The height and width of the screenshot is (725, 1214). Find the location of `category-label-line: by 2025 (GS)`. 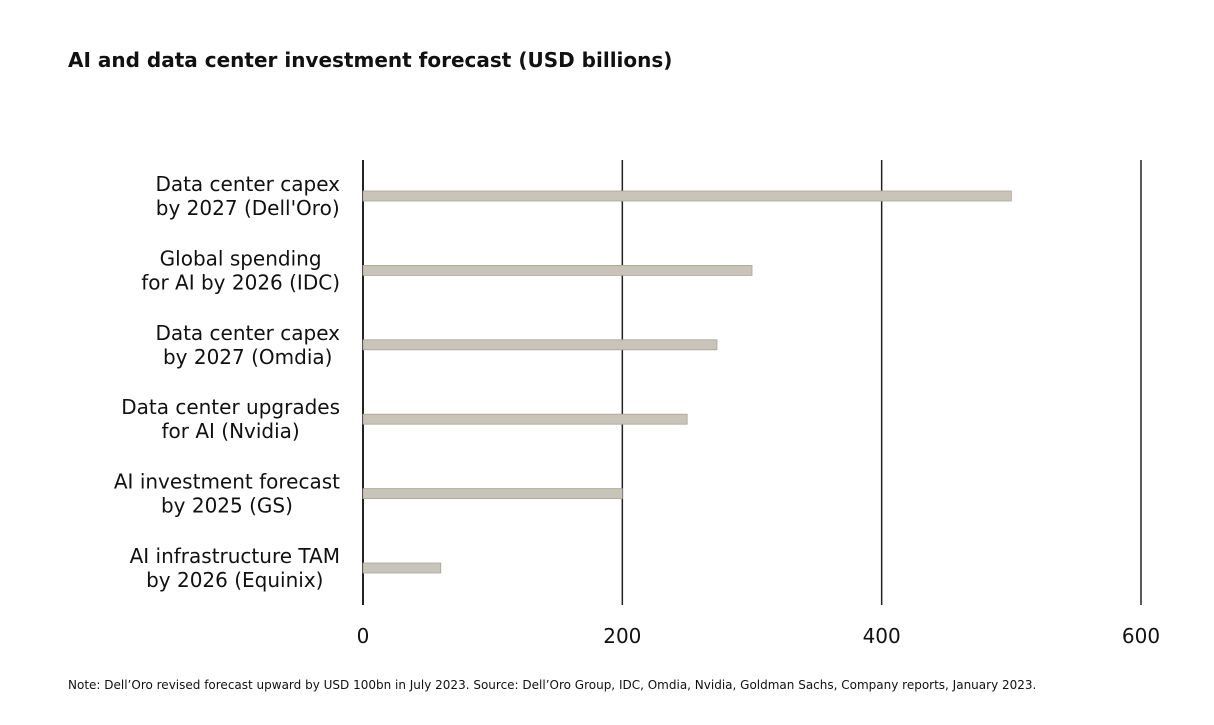

category-label-line: by 2025 (GS) is located at coordinates (227, 506).